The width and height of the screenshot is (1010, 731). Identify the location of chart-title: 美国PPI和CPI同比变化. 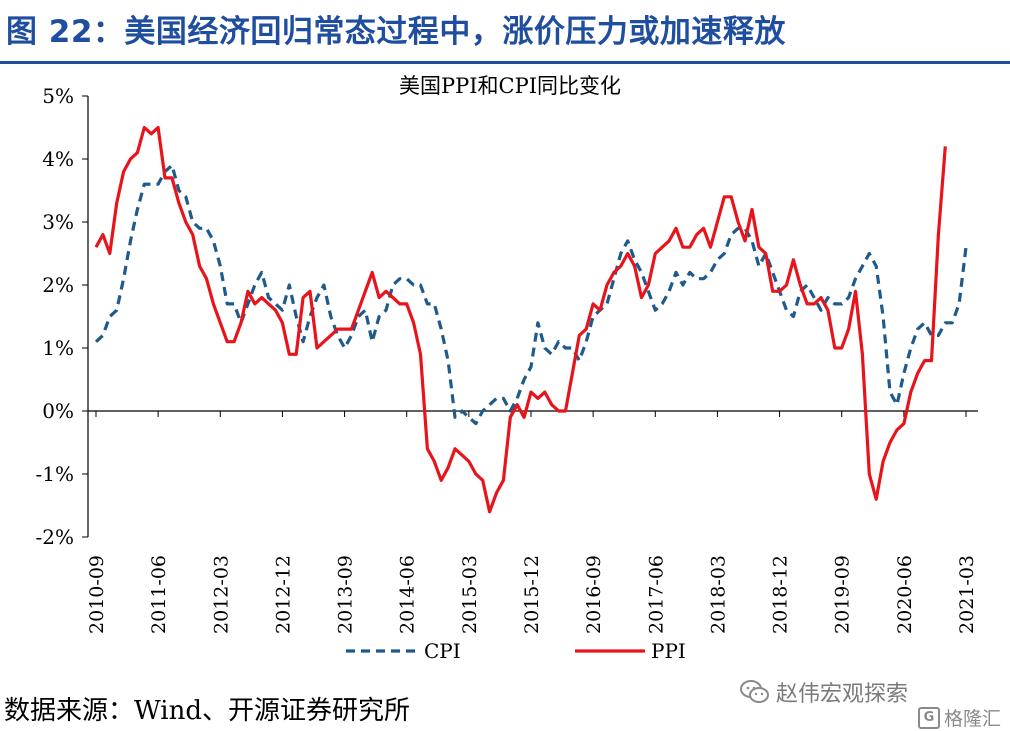
(510, 86).